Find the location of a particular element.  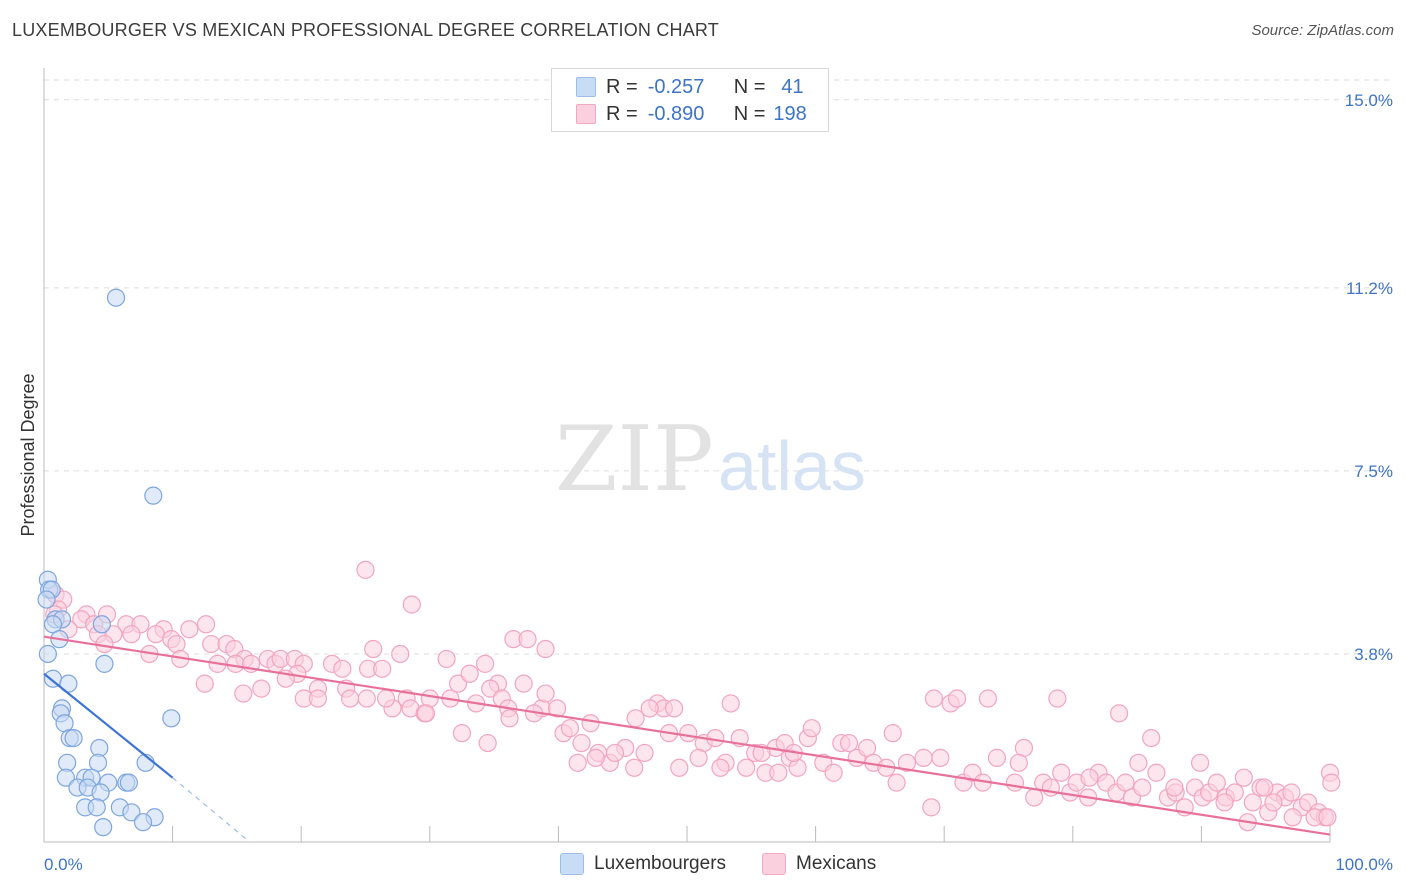

watermark: ZIP atlas is located at coordinates (710, 459).